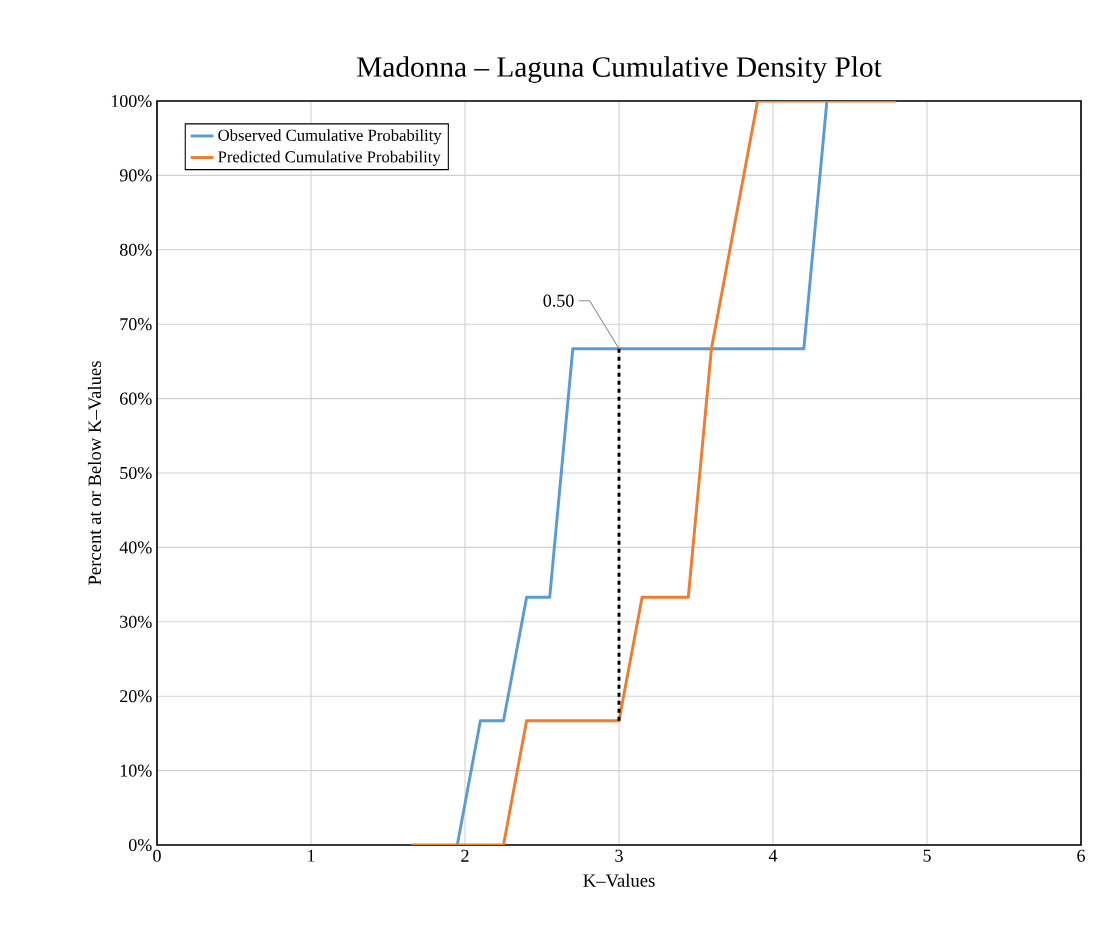 This screenshot has width=1120, height=936. What do you see at coordinates (558, 300) in the screenshot?
I see `annotation: 0.50` at bounding box center [558, 300].